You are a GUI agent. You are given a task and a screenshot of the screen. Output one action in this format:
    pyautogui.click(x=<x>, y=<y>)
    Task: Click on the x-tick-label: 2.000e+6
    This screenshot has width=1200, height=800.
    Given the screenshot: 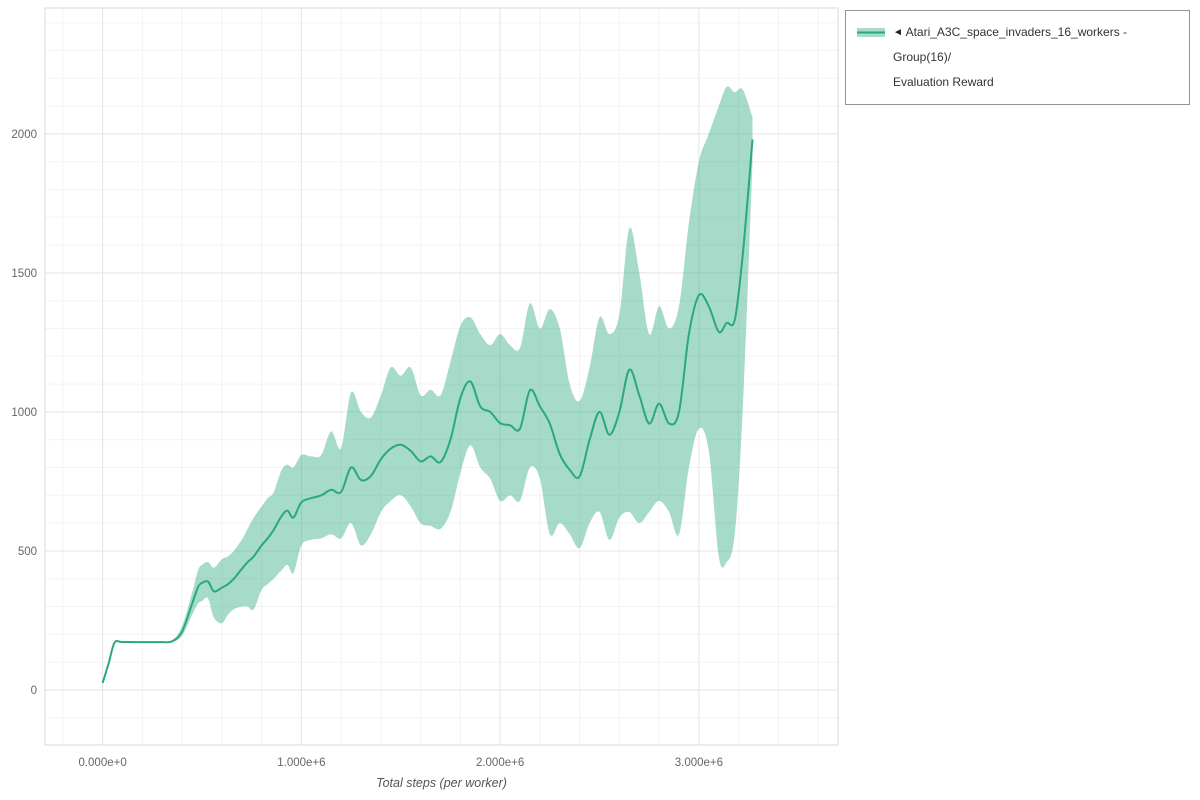 What is the action you would take?
    pyautogui.click(x=500, y=763)
    